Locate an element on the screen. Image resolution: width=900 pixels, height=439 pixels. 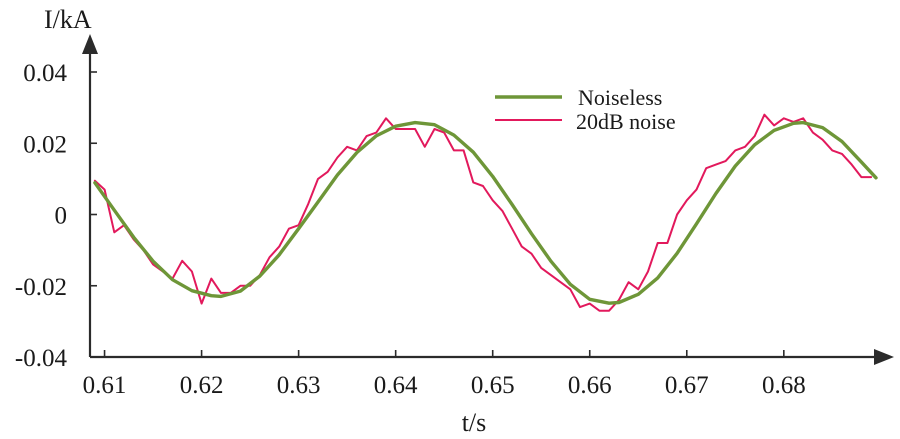
y-ticks: 0.04 0.02 0 -0.02 -0.04 is located at coordinates (56, 216).